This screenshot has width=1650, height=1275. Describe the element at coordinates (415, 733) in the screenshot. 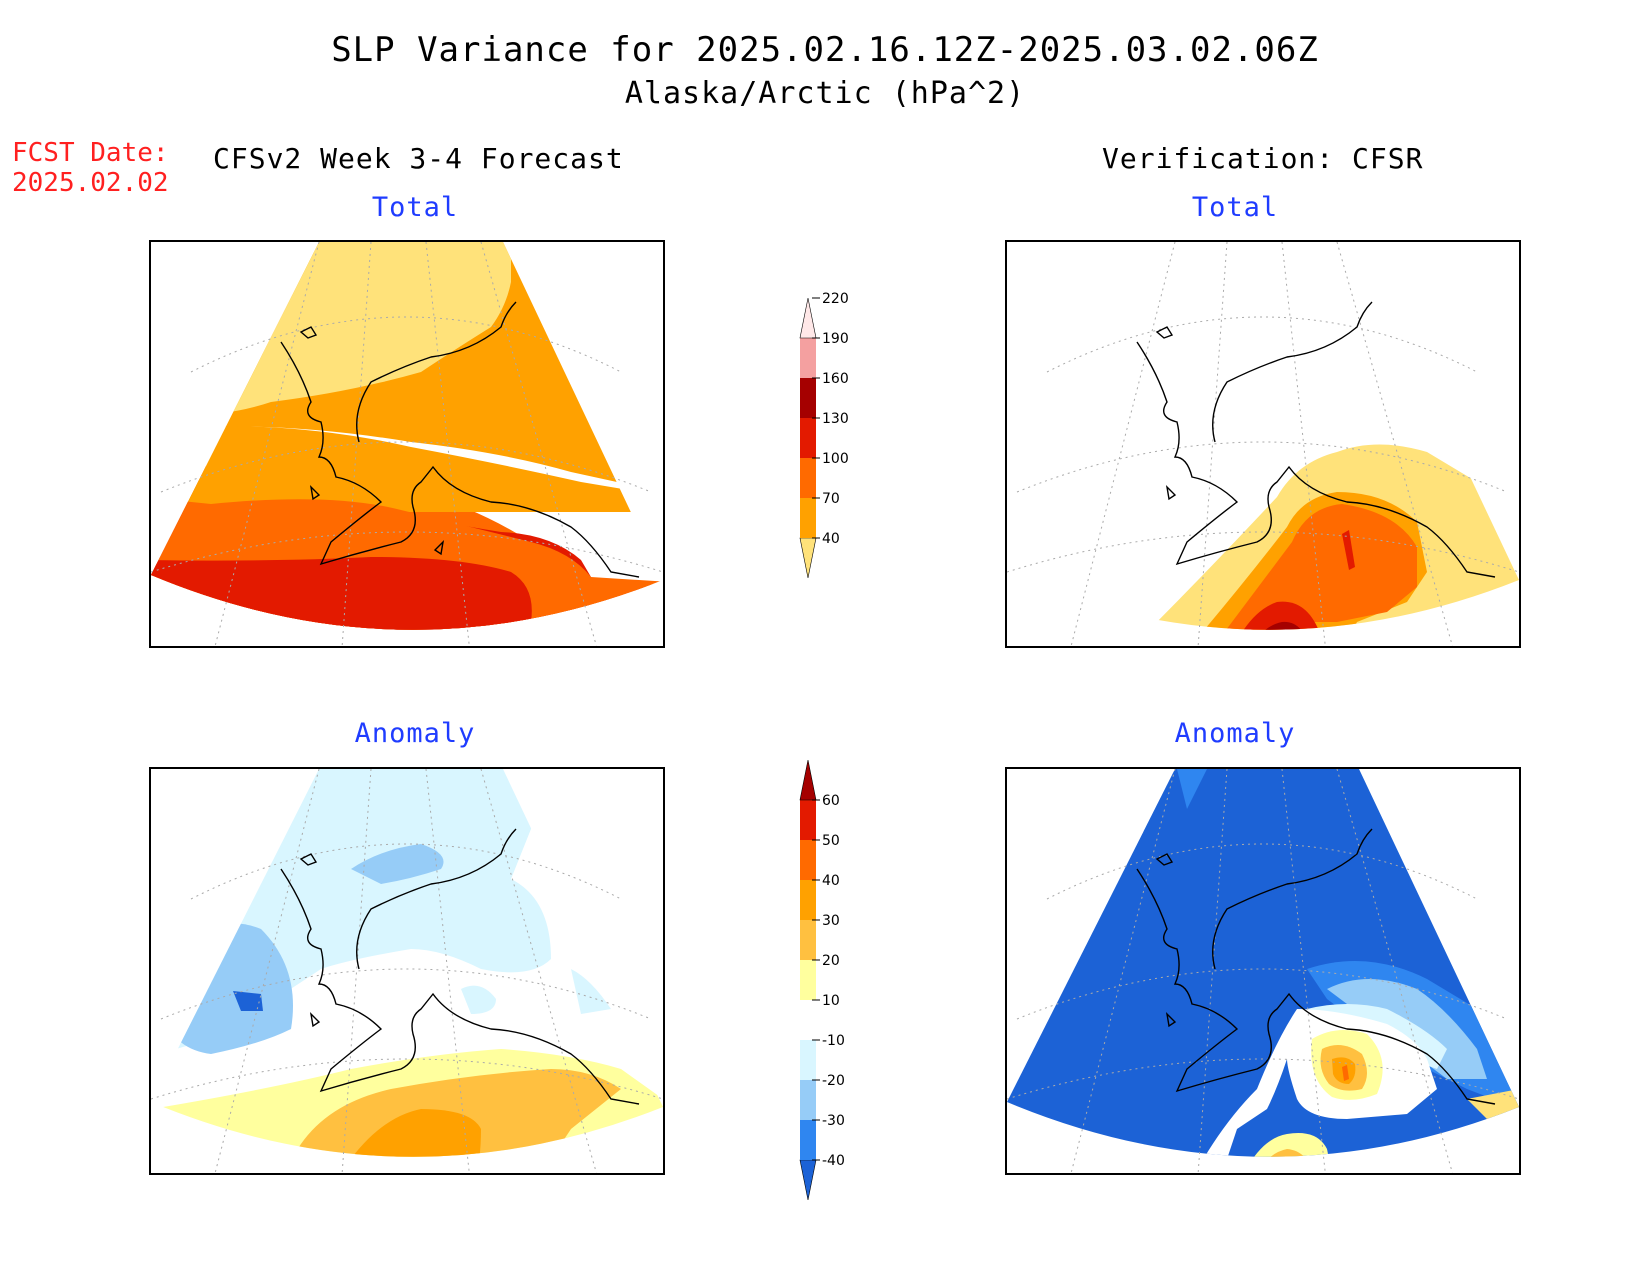

I see `forecast-anomaly-title: Anomaly` at that location.